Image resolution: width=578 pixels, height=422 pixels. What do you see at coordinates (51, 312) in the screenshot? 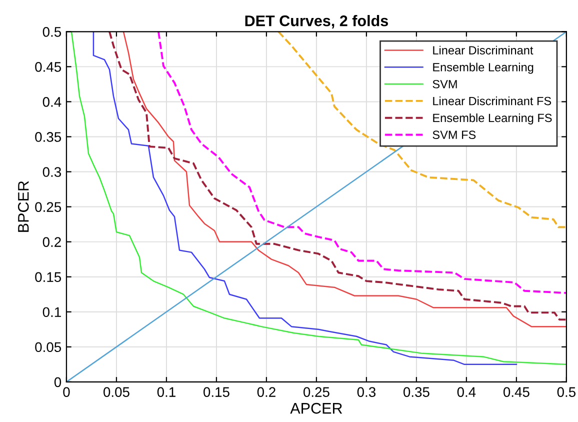
I see `y-tick-label: 0.1` at bounding box center [51, 312].